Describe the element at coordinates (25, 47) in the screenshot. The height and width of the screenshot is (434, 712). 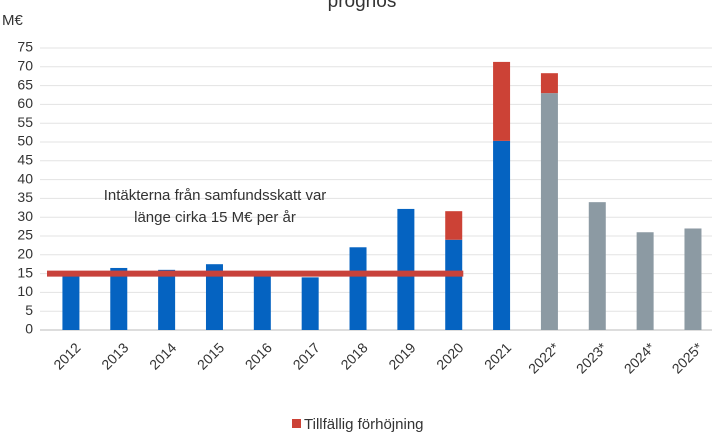
I see `y-tick-label: 75` at that location.